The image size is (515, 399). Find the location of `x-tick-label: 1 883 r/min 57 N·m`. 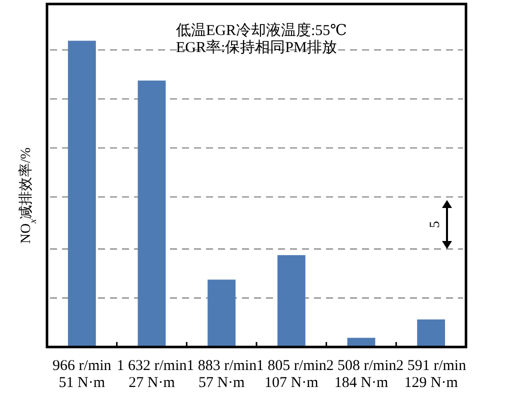

x-tick-label: 1 883 r/min 57 N·m is located at coordinates (222, 374).